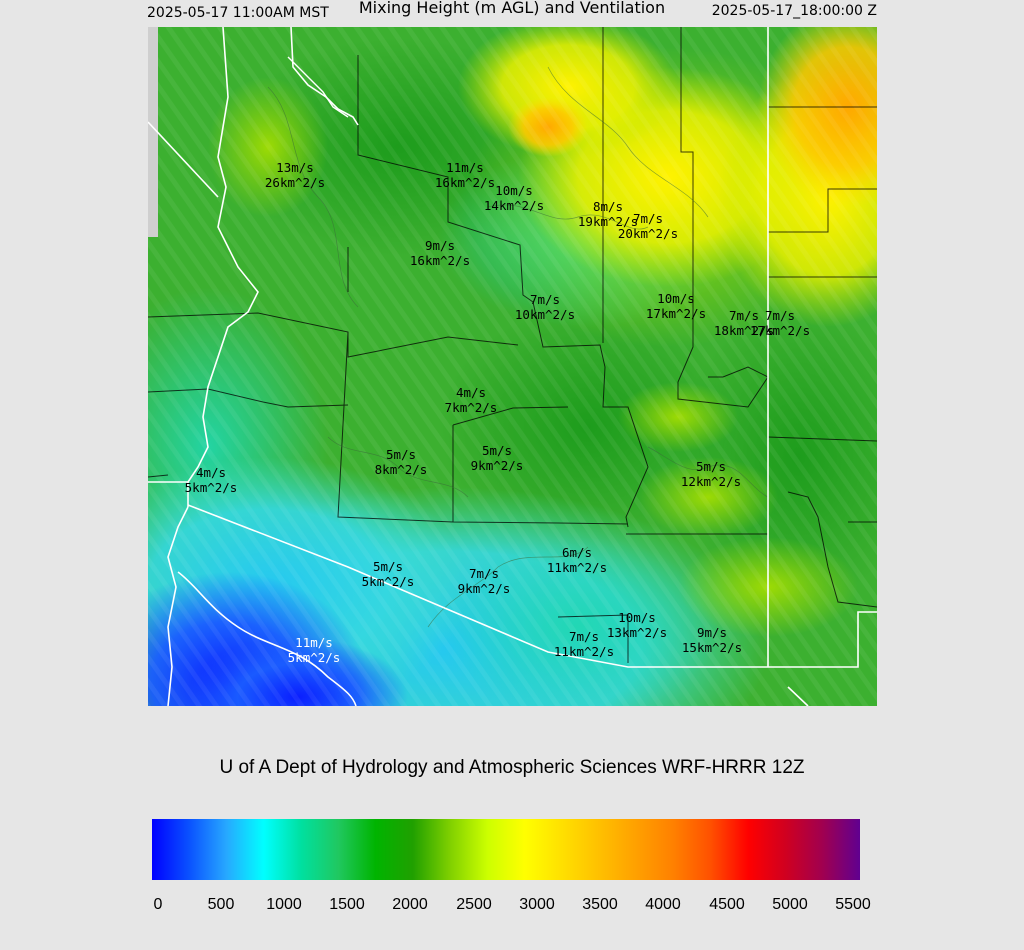 The image size is (1024, 950). I want to click on map-label: 7m/s 9km^2/s, so click(484, 581).